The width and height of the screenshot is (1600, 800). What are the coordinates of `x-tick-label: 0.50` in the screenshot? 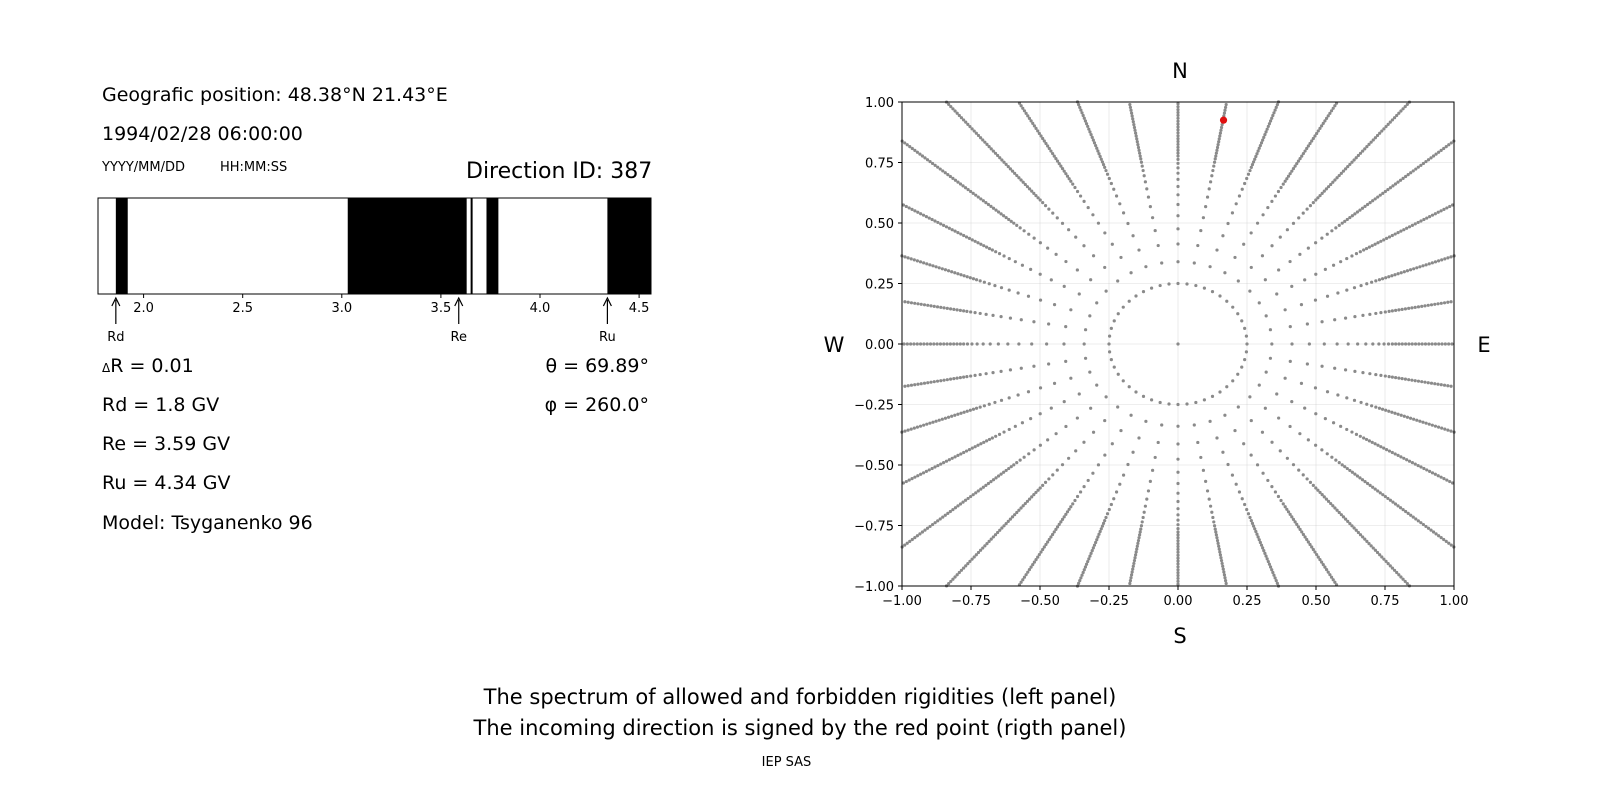 It's located at (1316, 601).